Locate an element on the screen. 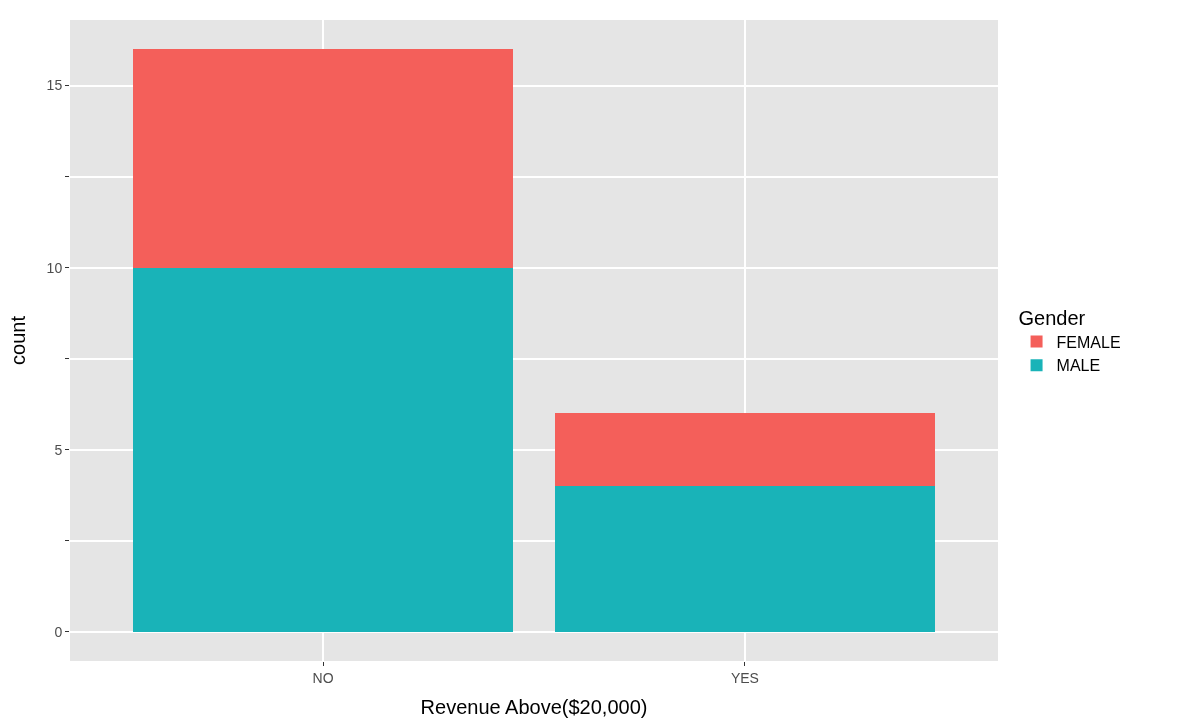  y-axis-title: count is located at coordinates (18, 340).